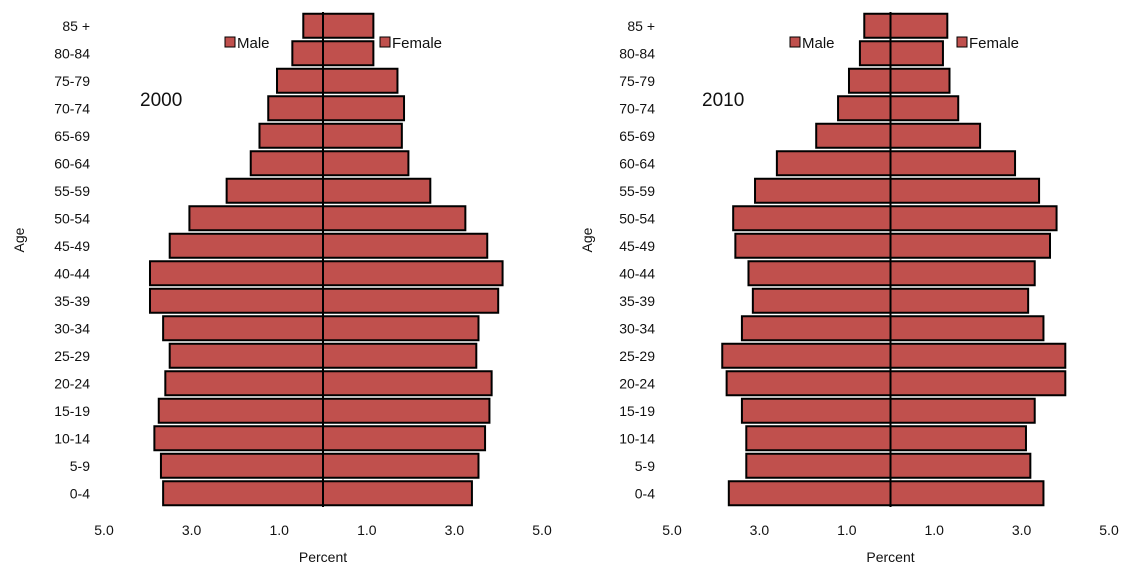 The width and height of the screenshot is (1123, 574). I want to click on age-tick-label: 60-64, so click(637, 163).